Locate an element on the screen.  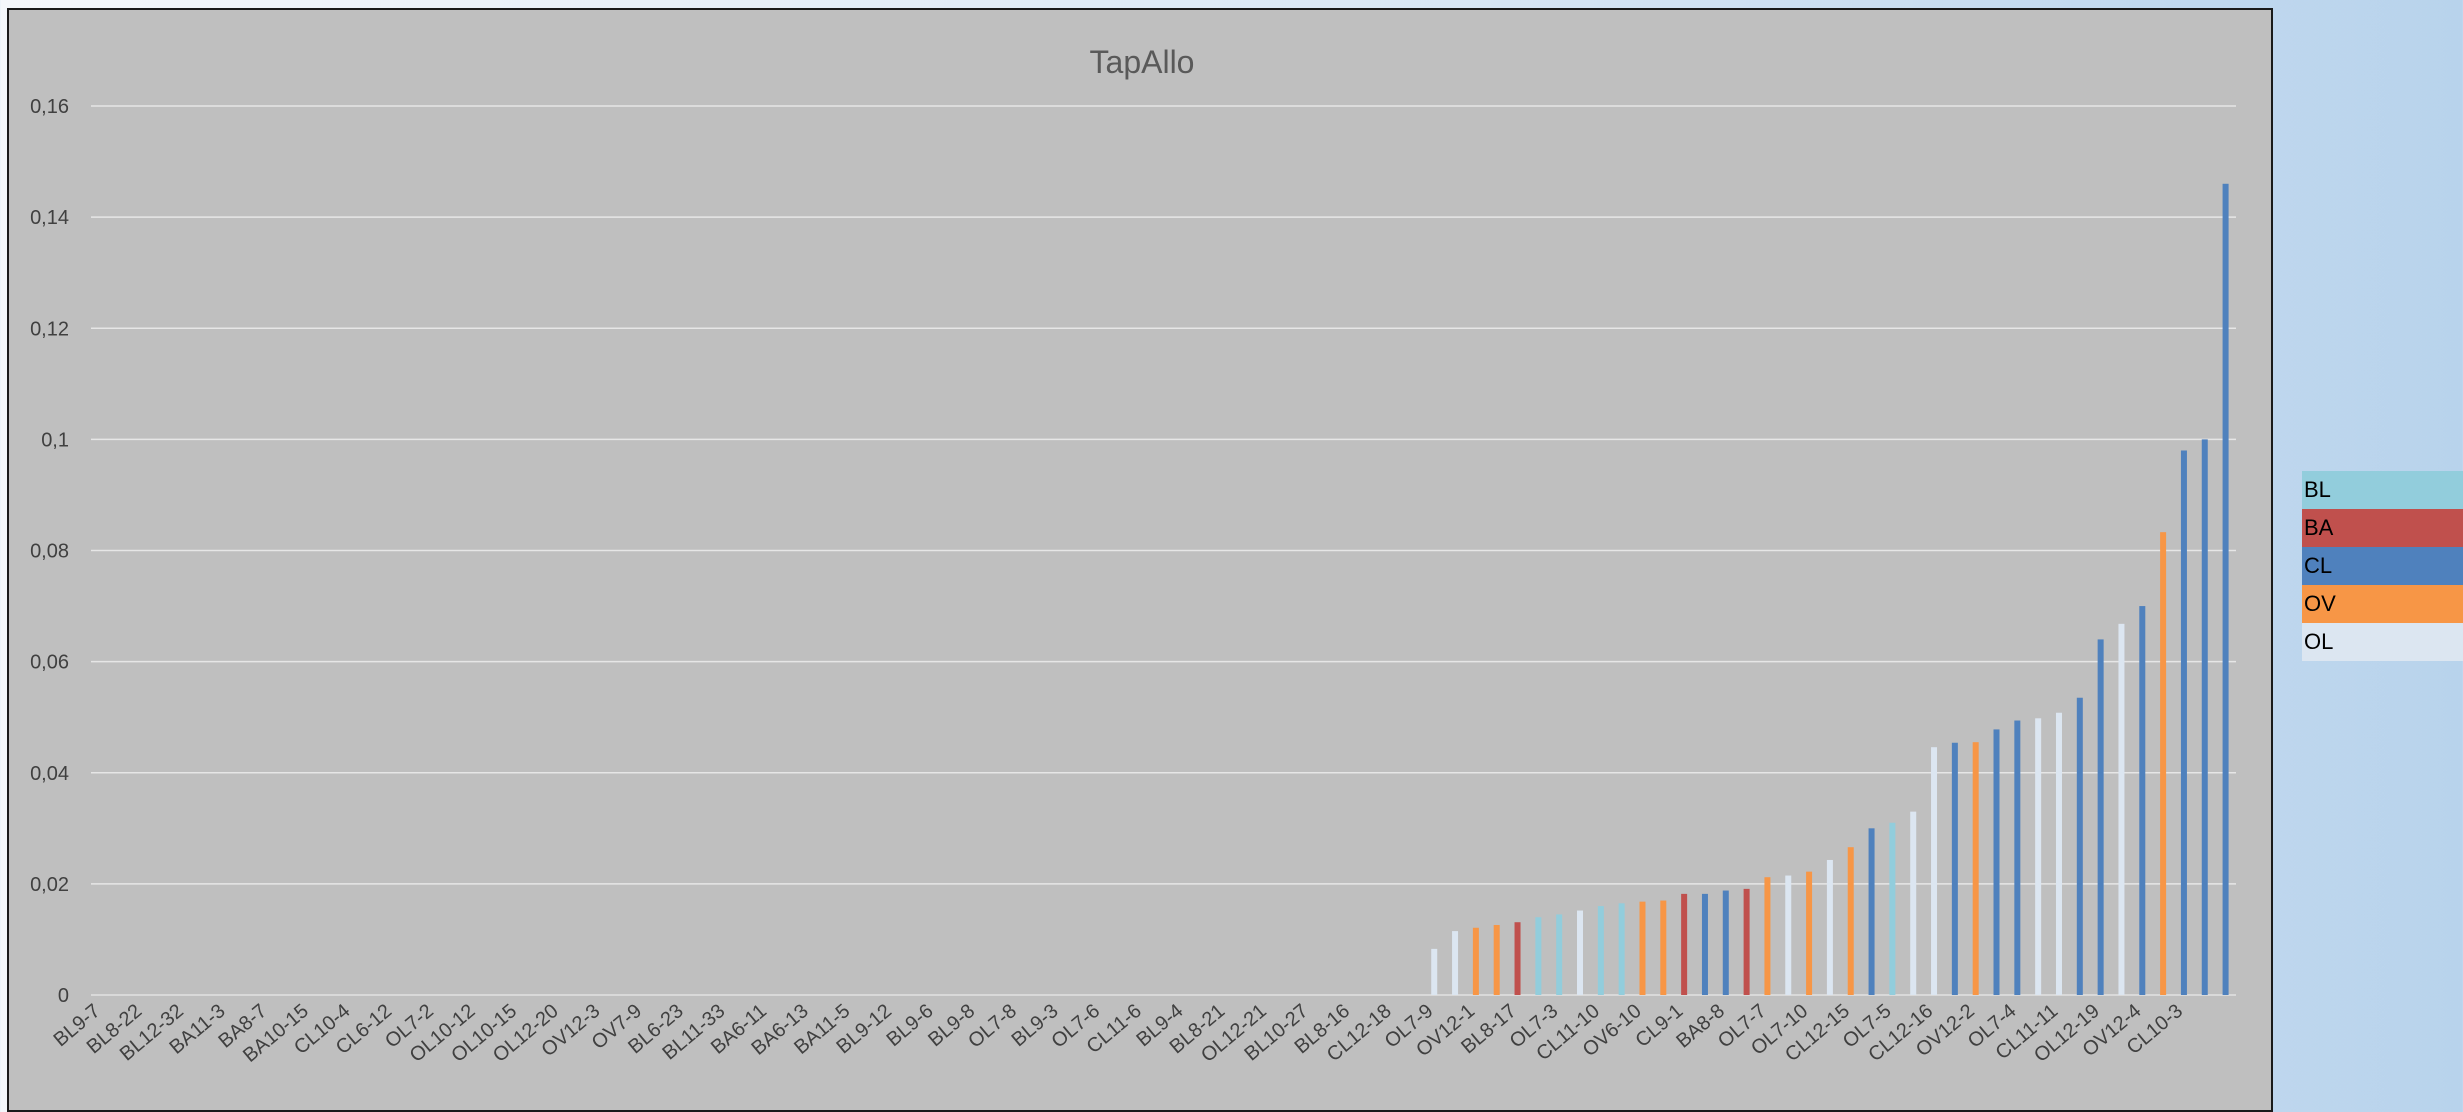
legend-entry-ov: OV is located at coordinates (2382, 604).